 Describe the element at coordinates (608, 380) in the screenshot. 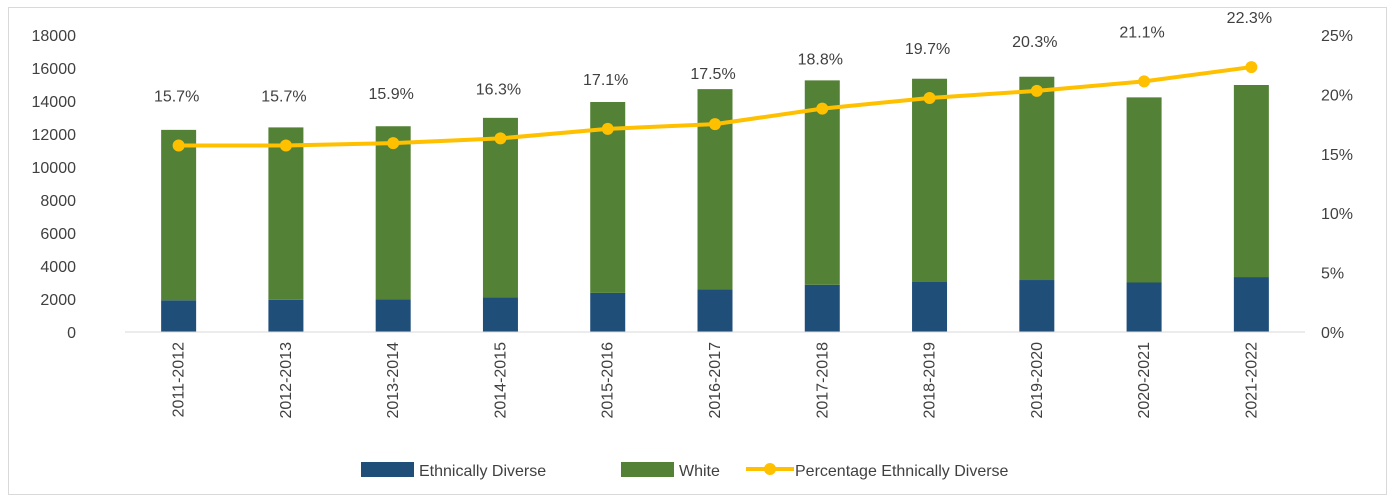

I see `x-axis-tick-label: 2015-2016` at that location.